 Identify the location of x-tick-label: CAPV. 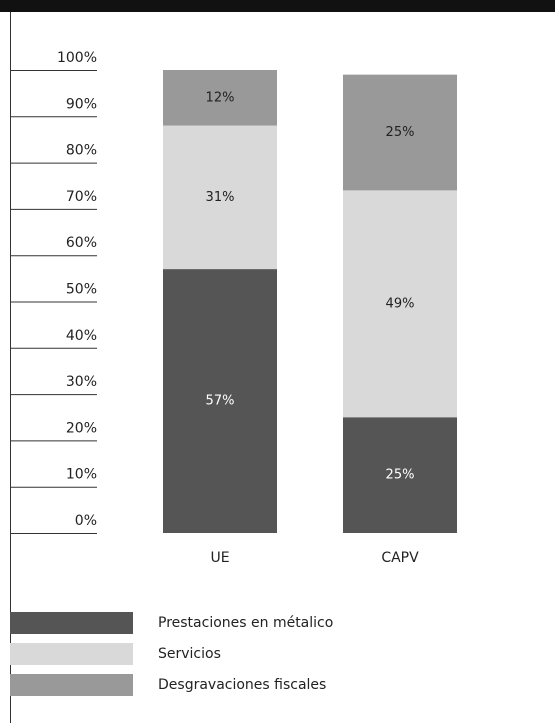
(400, 558).